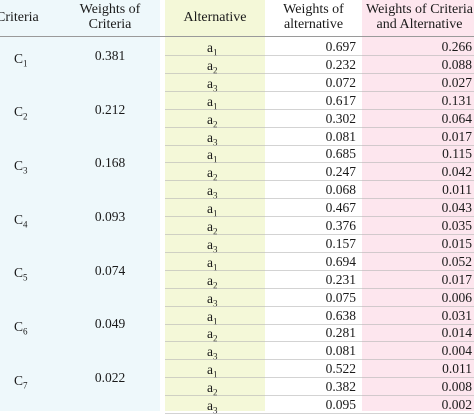 The height and width of the screenshot is (416, 474). What do you see at coordinates (237, 48) in the screenshot?
I see `table-row: a1 0.697 0.266` at bounding box center [237, 48].